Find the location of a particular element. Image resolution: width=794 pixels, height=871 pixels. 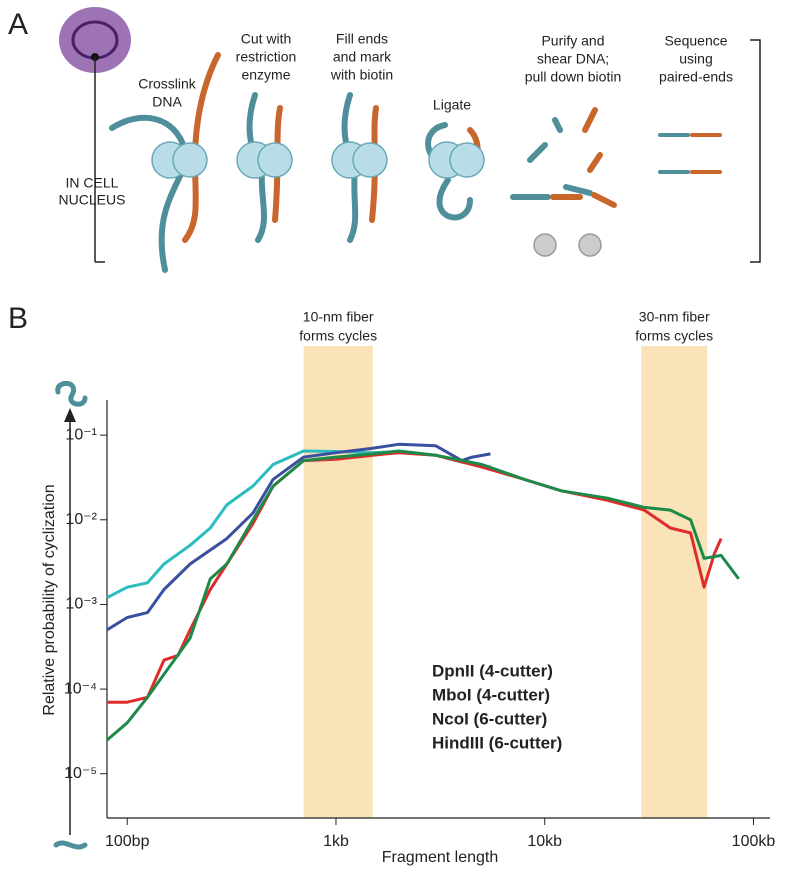

y-tick-label: 10⁻¹ is located at coordinates (81, 434).